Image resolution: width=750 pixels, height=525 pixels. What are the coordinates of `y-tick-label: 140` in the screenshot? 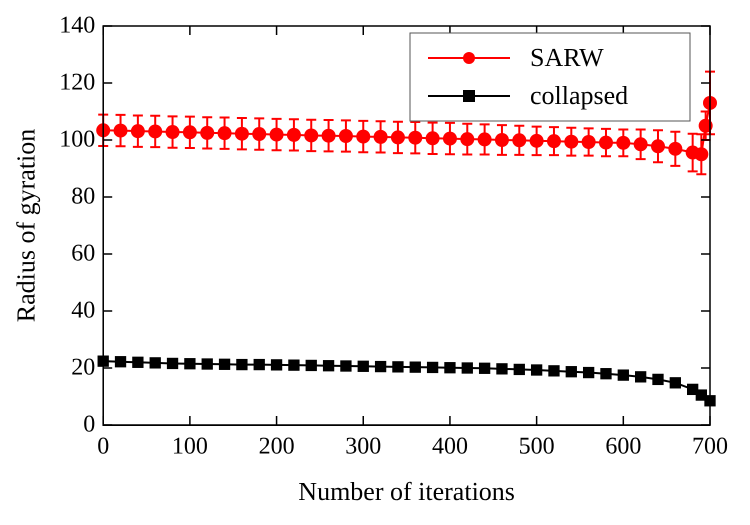 It's located at (77, 25).